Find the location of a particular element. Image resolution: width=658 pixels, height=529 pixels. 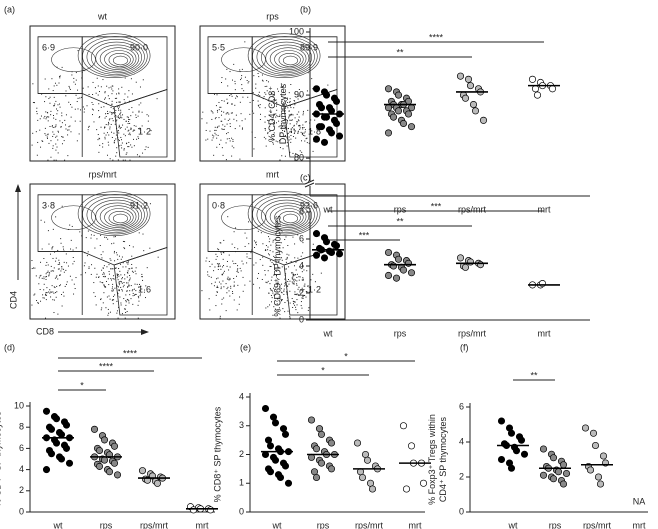

arrow-head is located at coordinates (145, 332).